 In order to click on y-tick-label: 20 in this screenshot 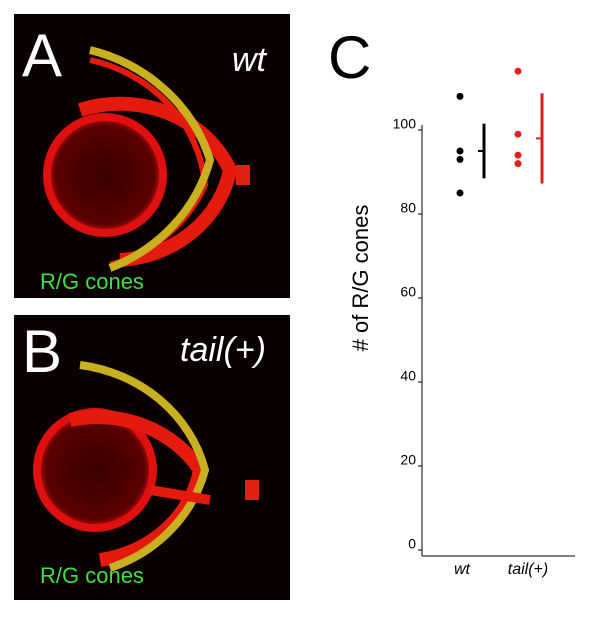, I will do `click(408, 460)`.